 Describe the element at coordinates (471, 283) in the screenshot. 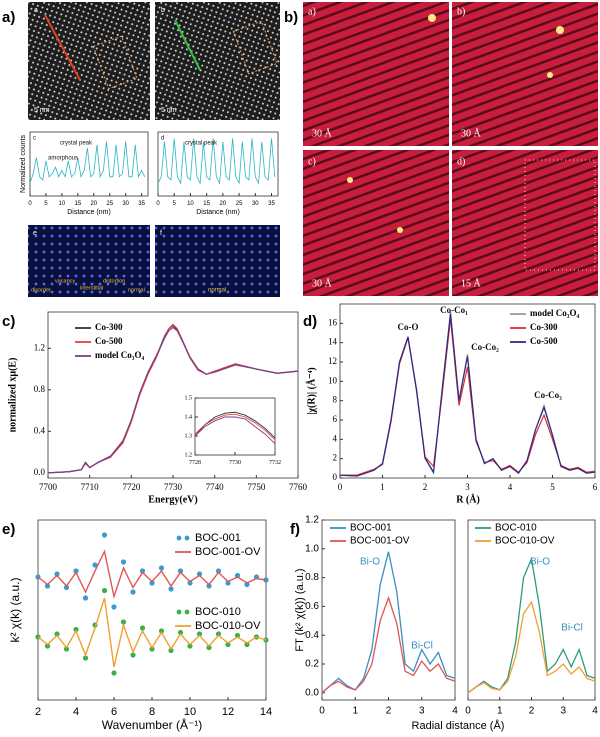

I see `image-label: 15 Å` at that location.